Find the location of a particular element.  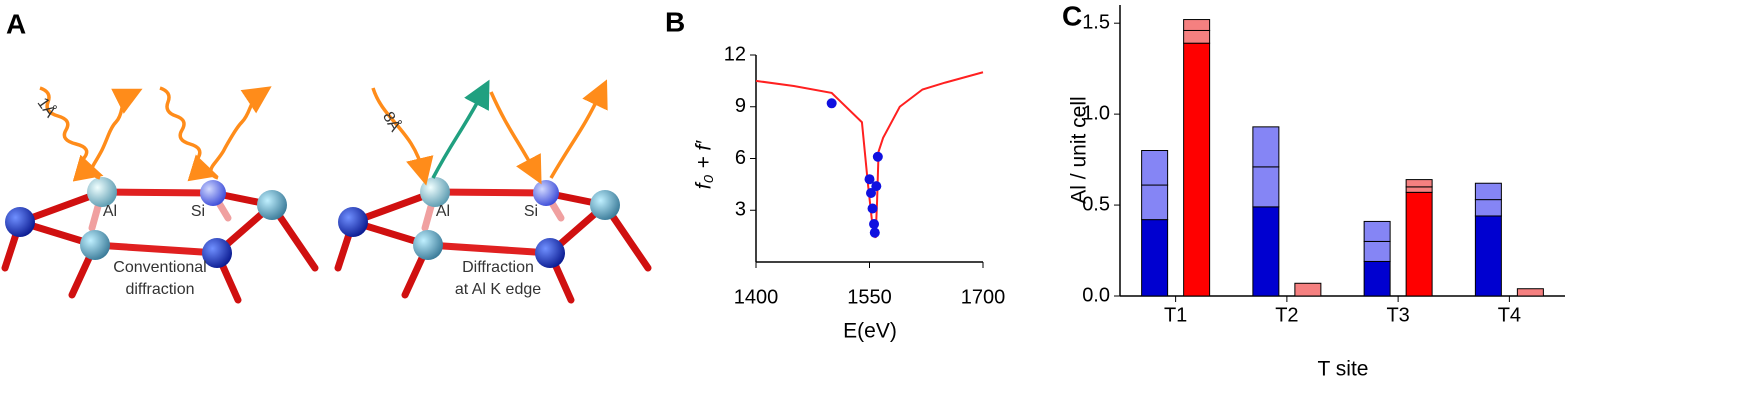

panel-label: A is located at coordinates (16, 23).